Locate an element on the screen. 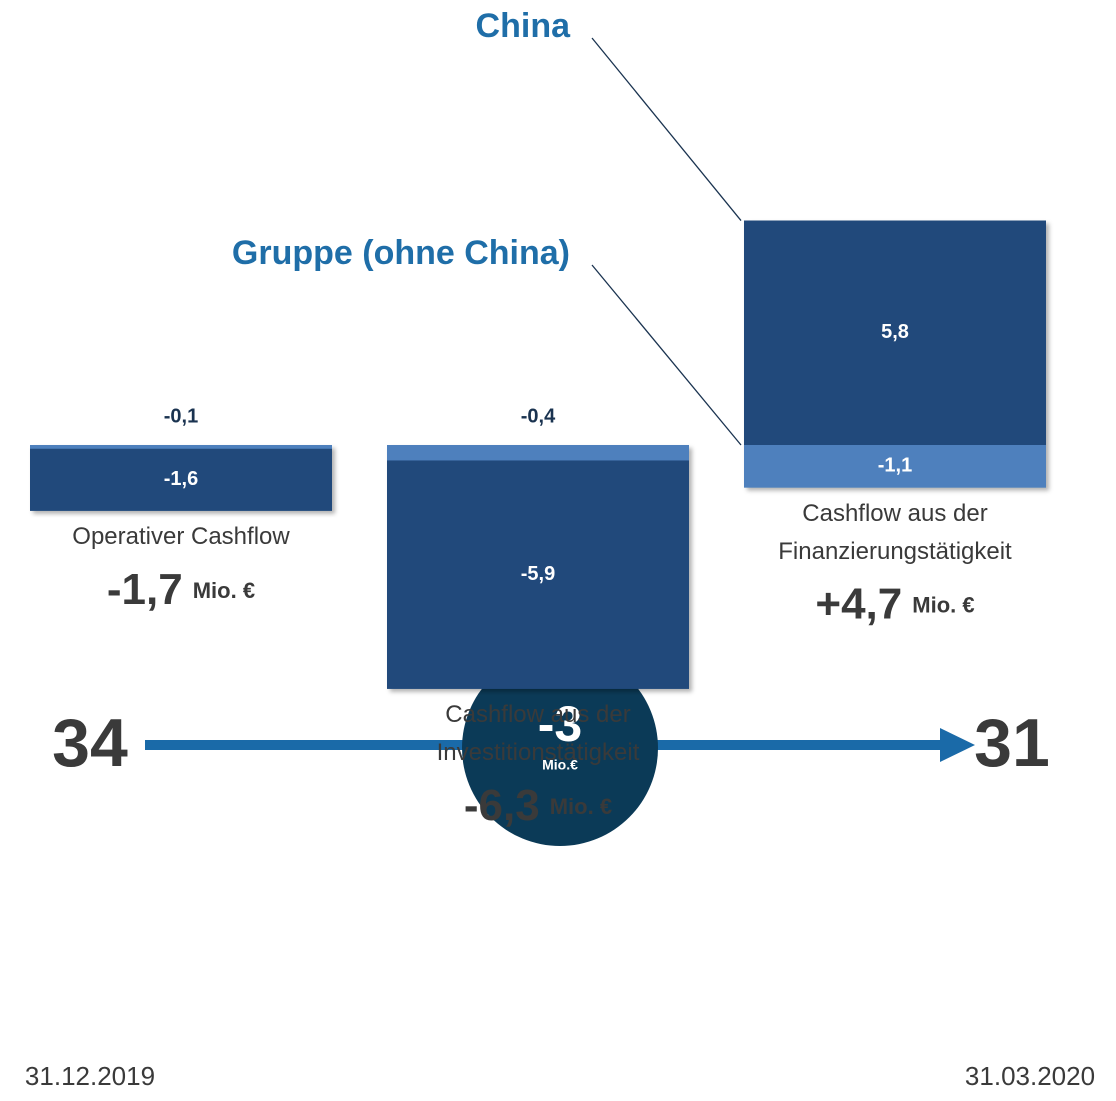 Image resolution: width=1116 pixels, height=1101 pixels. total-label: -1,7 Mio. € is located at coordinates (181, 588).